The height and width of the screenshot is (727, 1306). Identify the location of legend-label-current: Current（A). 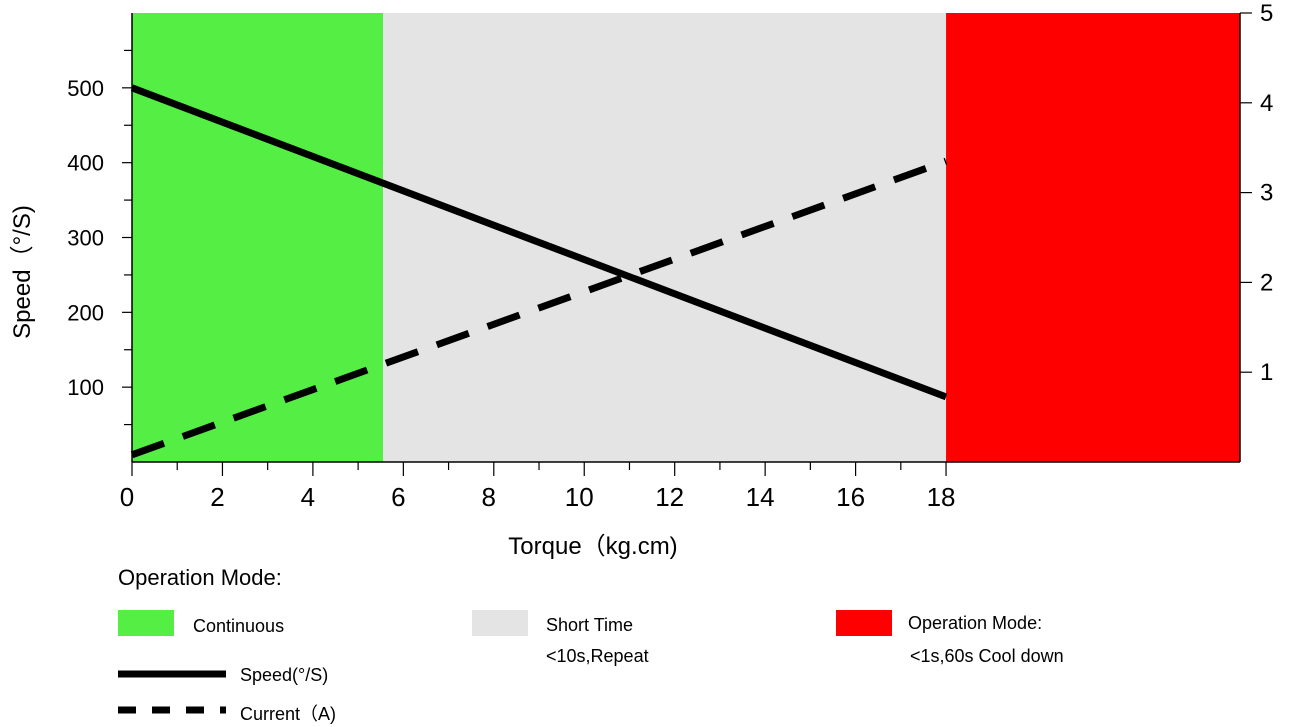
(288, 714).